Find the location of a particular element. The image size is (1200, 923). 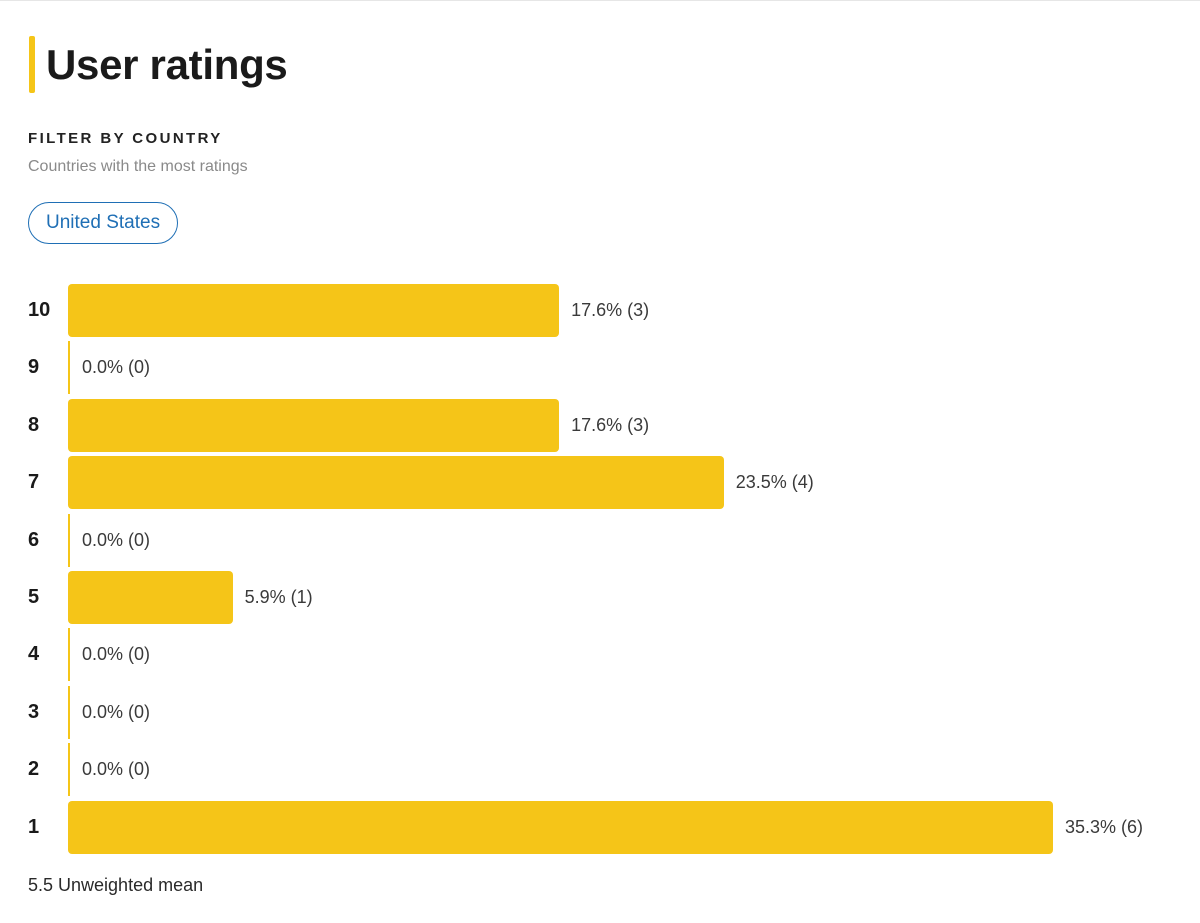

rating-label: 6 is located at coordinates (34, 539).